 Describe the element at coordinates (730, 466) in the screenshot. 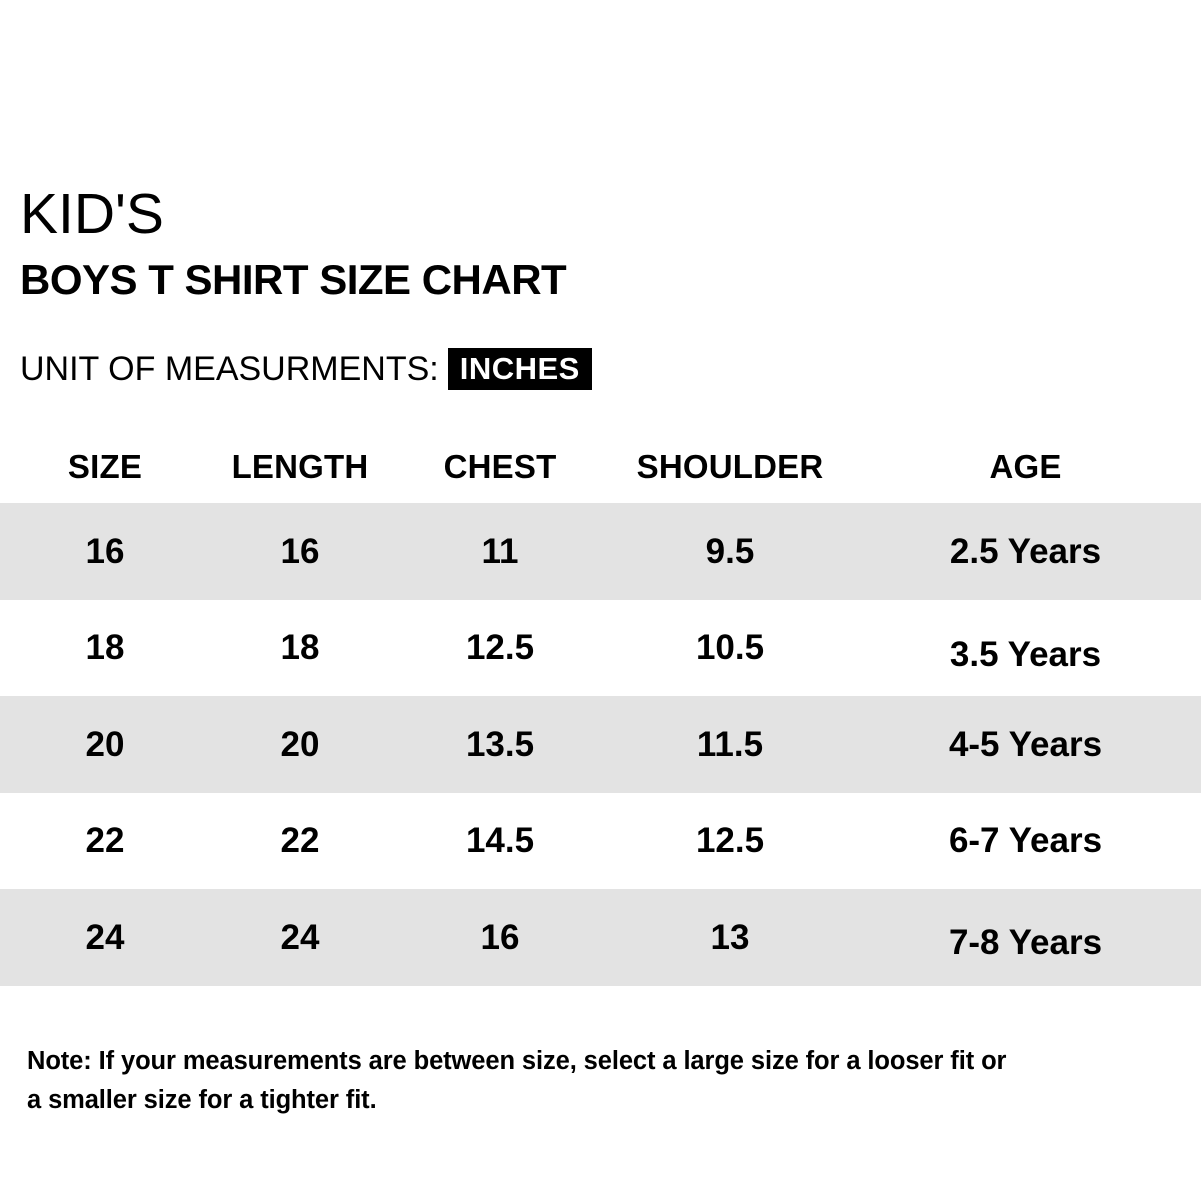

I see `column-header-shoulder: SHOULDER` at that location.